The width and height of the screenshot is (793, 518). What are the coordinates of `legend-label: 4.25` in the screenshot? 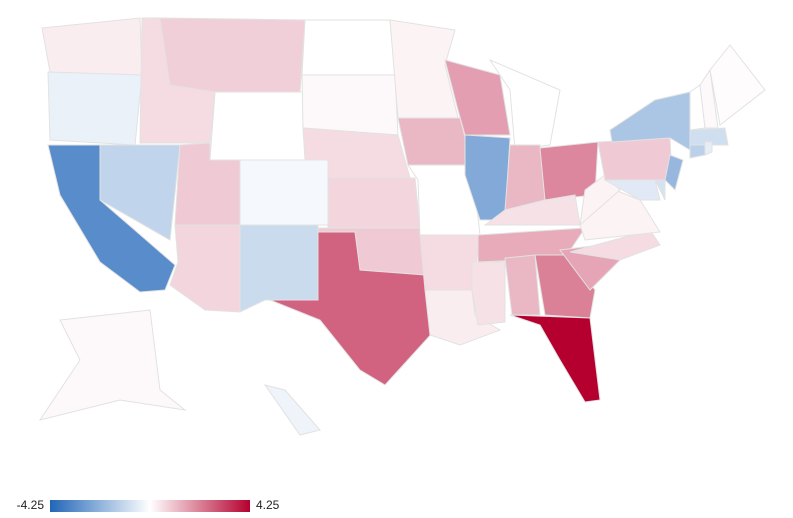 It's located at (268, 505).